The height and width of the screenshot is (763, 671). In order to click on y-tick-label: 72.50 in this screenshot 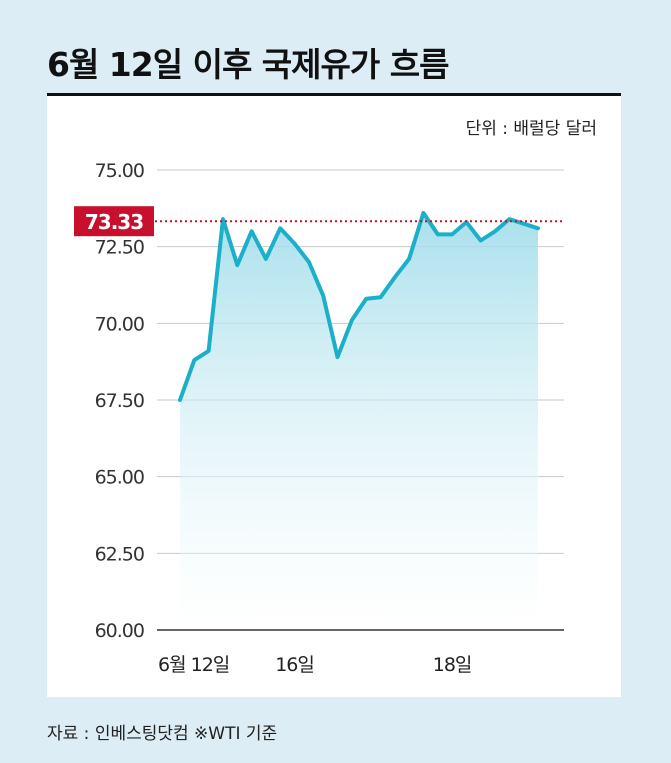, I will do `click(119, 248)`.